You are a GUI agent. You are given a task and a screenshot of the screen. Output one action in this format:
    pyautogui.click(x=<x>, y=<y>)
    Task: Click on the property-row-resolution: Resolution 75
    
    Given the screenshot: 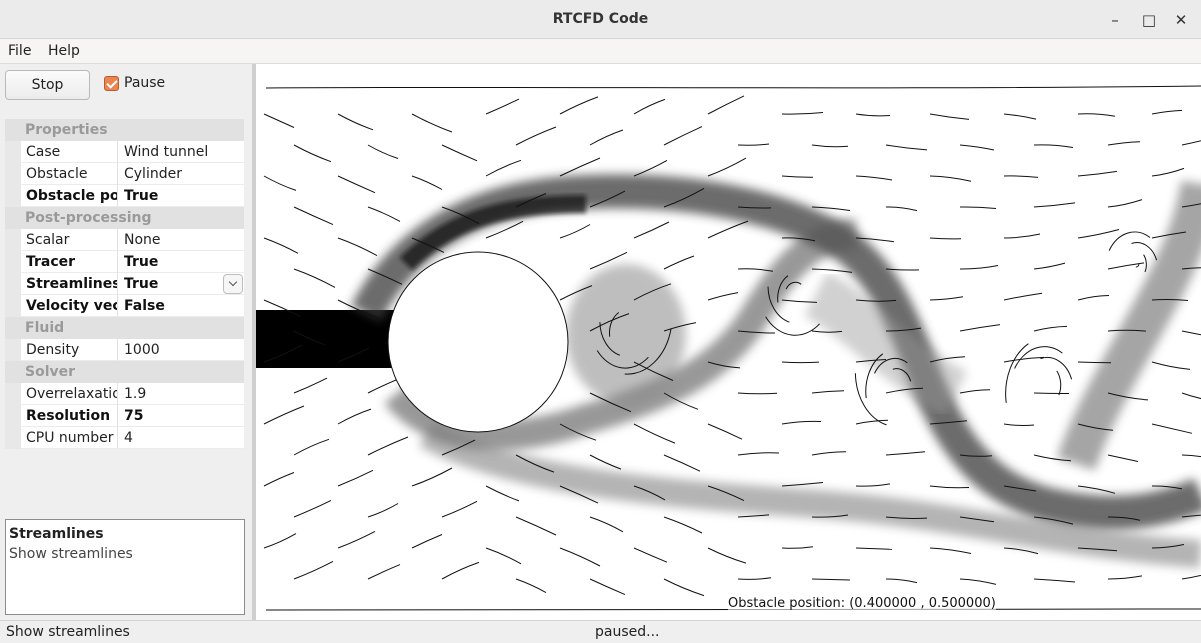 What is the action you would take?
    pyautogui.click(x=124, y=416)
    